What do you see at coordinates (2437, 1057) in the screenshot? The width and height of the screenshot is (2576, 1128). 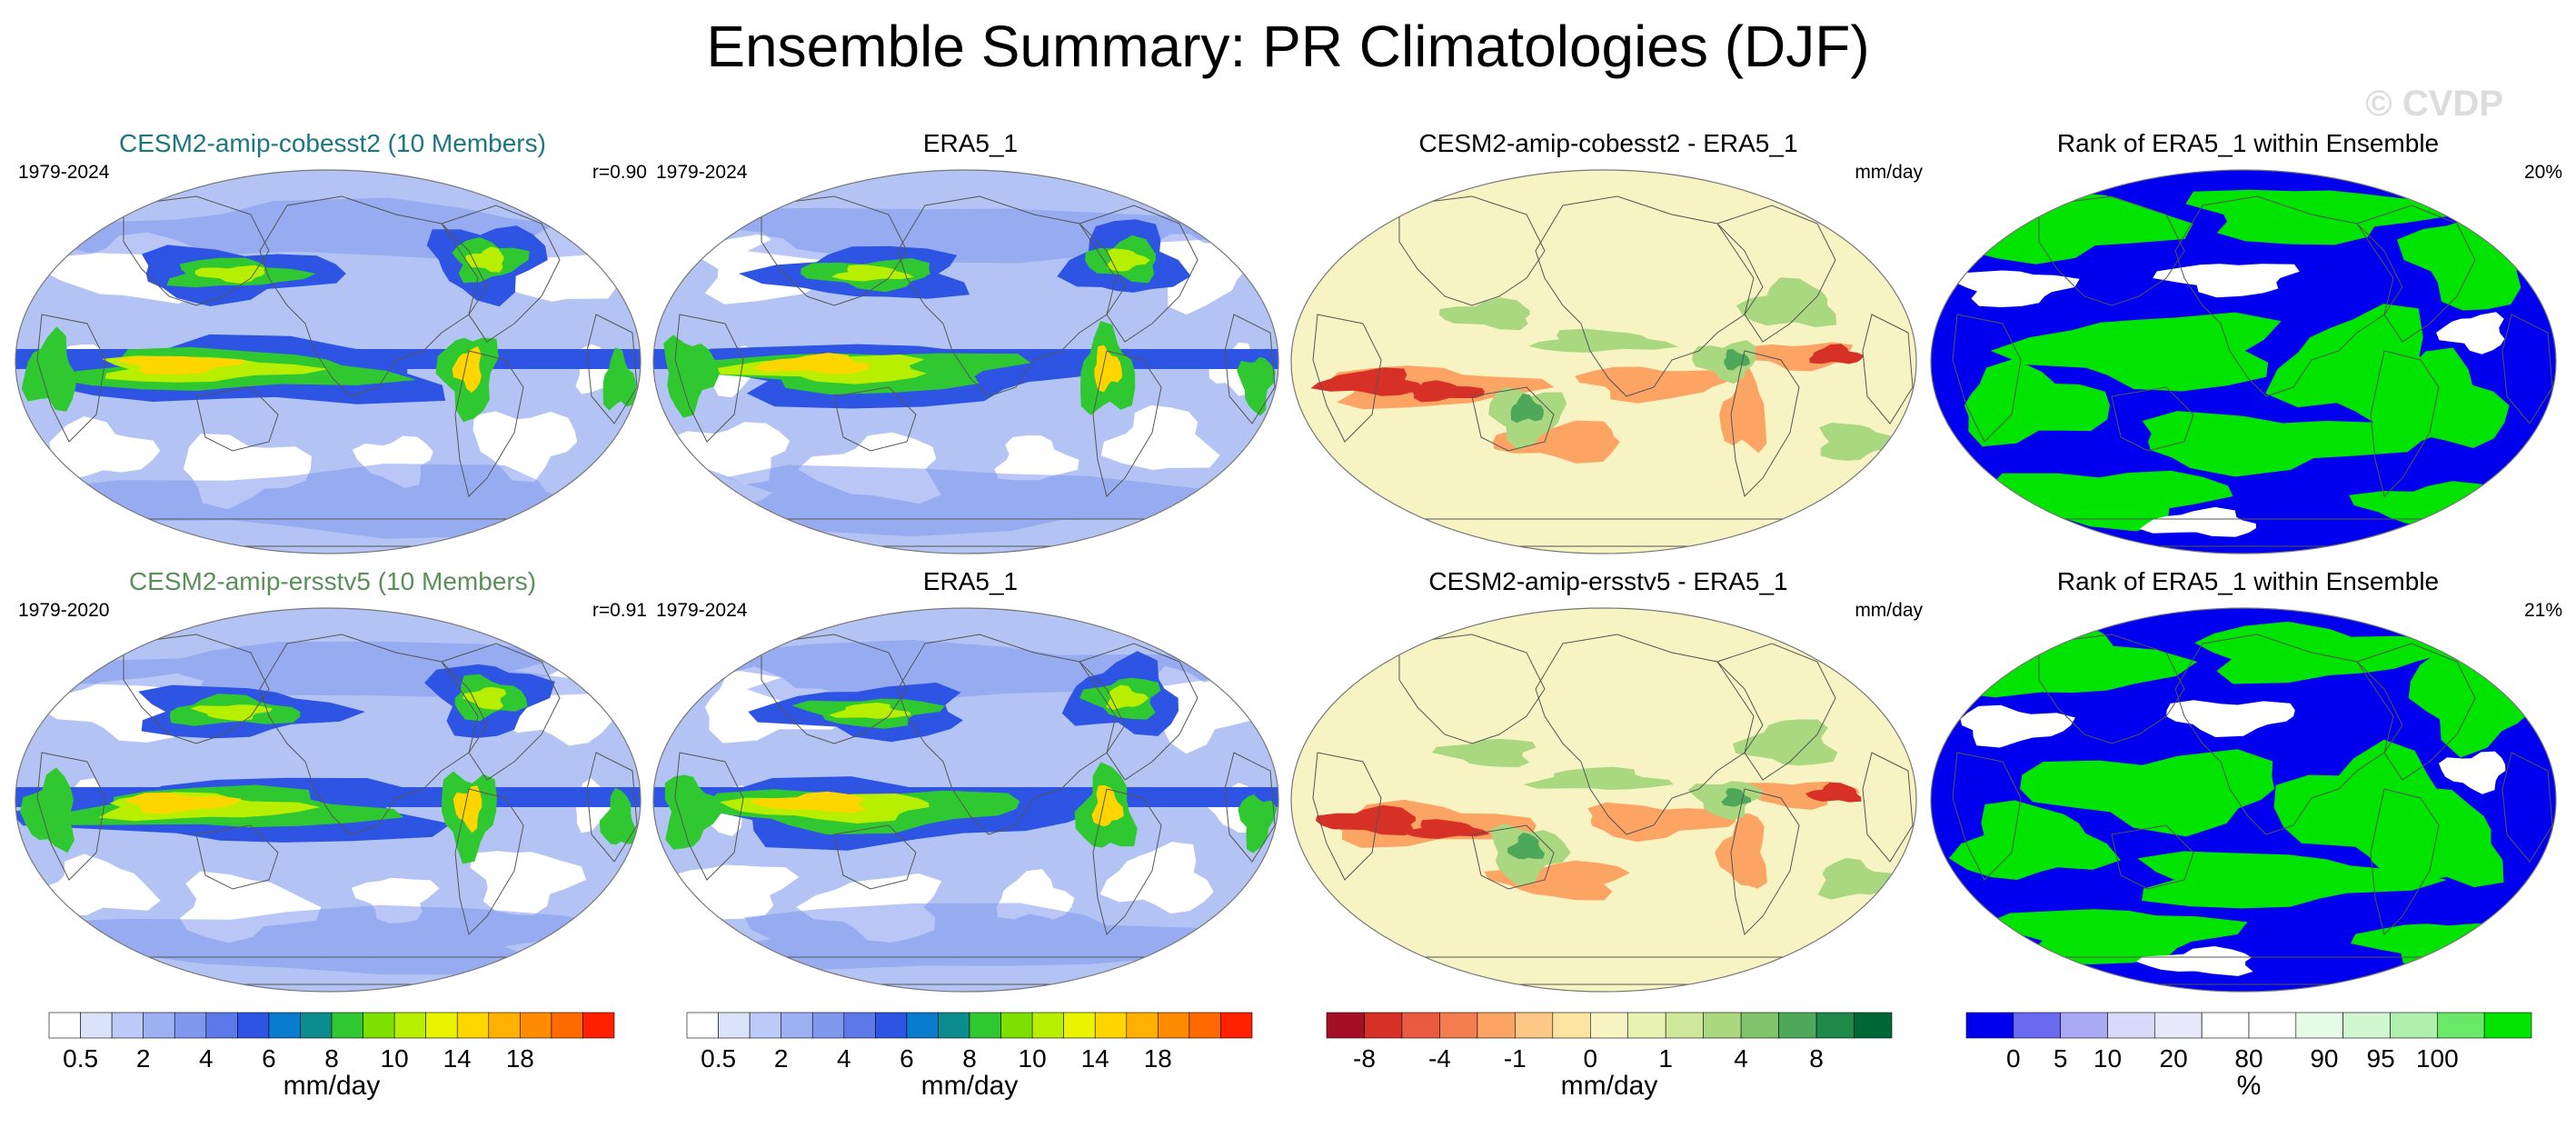 I see `colorbar-tick-label: 100` at bounding box center [2437, 1057].